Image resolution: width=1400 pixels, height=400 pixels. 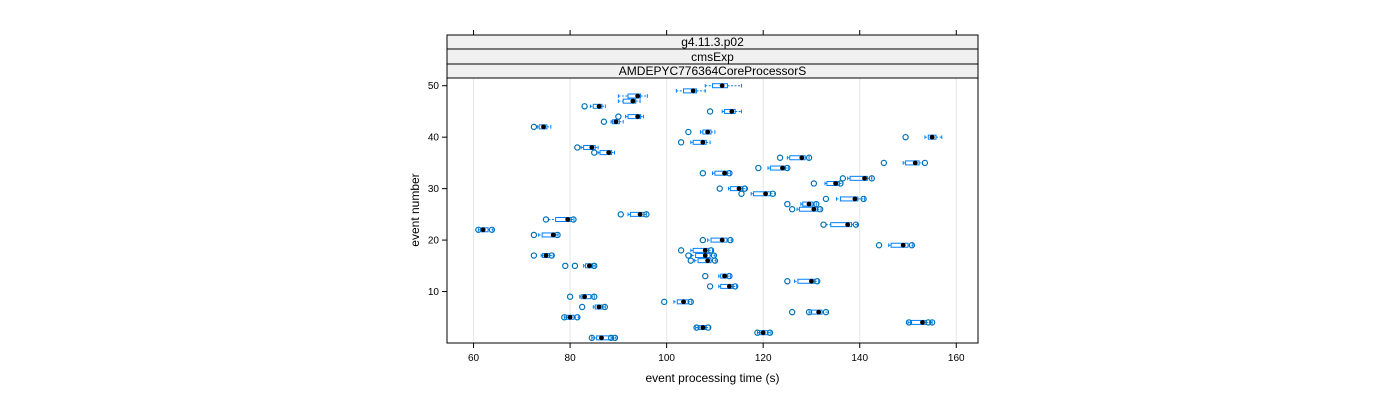 What do you see at coordinates (434, 138) in the screenshot?
I see `y-tick-label: 40` at bounding box center [434, 138].